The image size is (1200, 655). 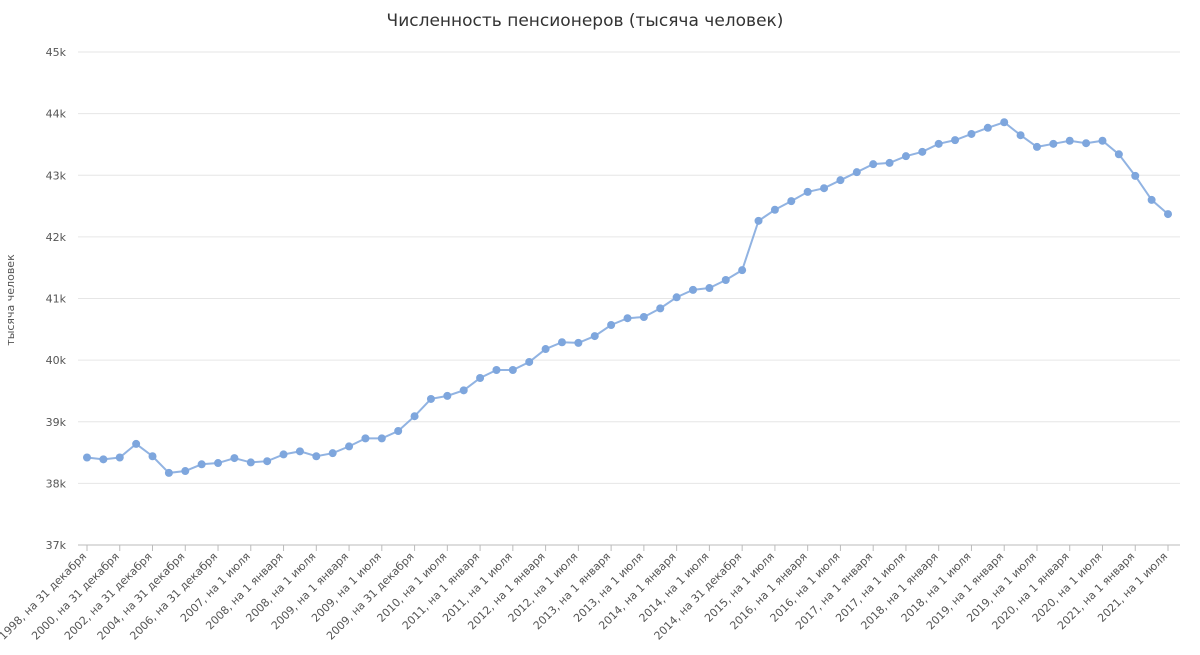 What do you see at coordinates (56, 114) in the screenshot?
I see `y-tick-label: 44k` at bounding box center [56, 114].